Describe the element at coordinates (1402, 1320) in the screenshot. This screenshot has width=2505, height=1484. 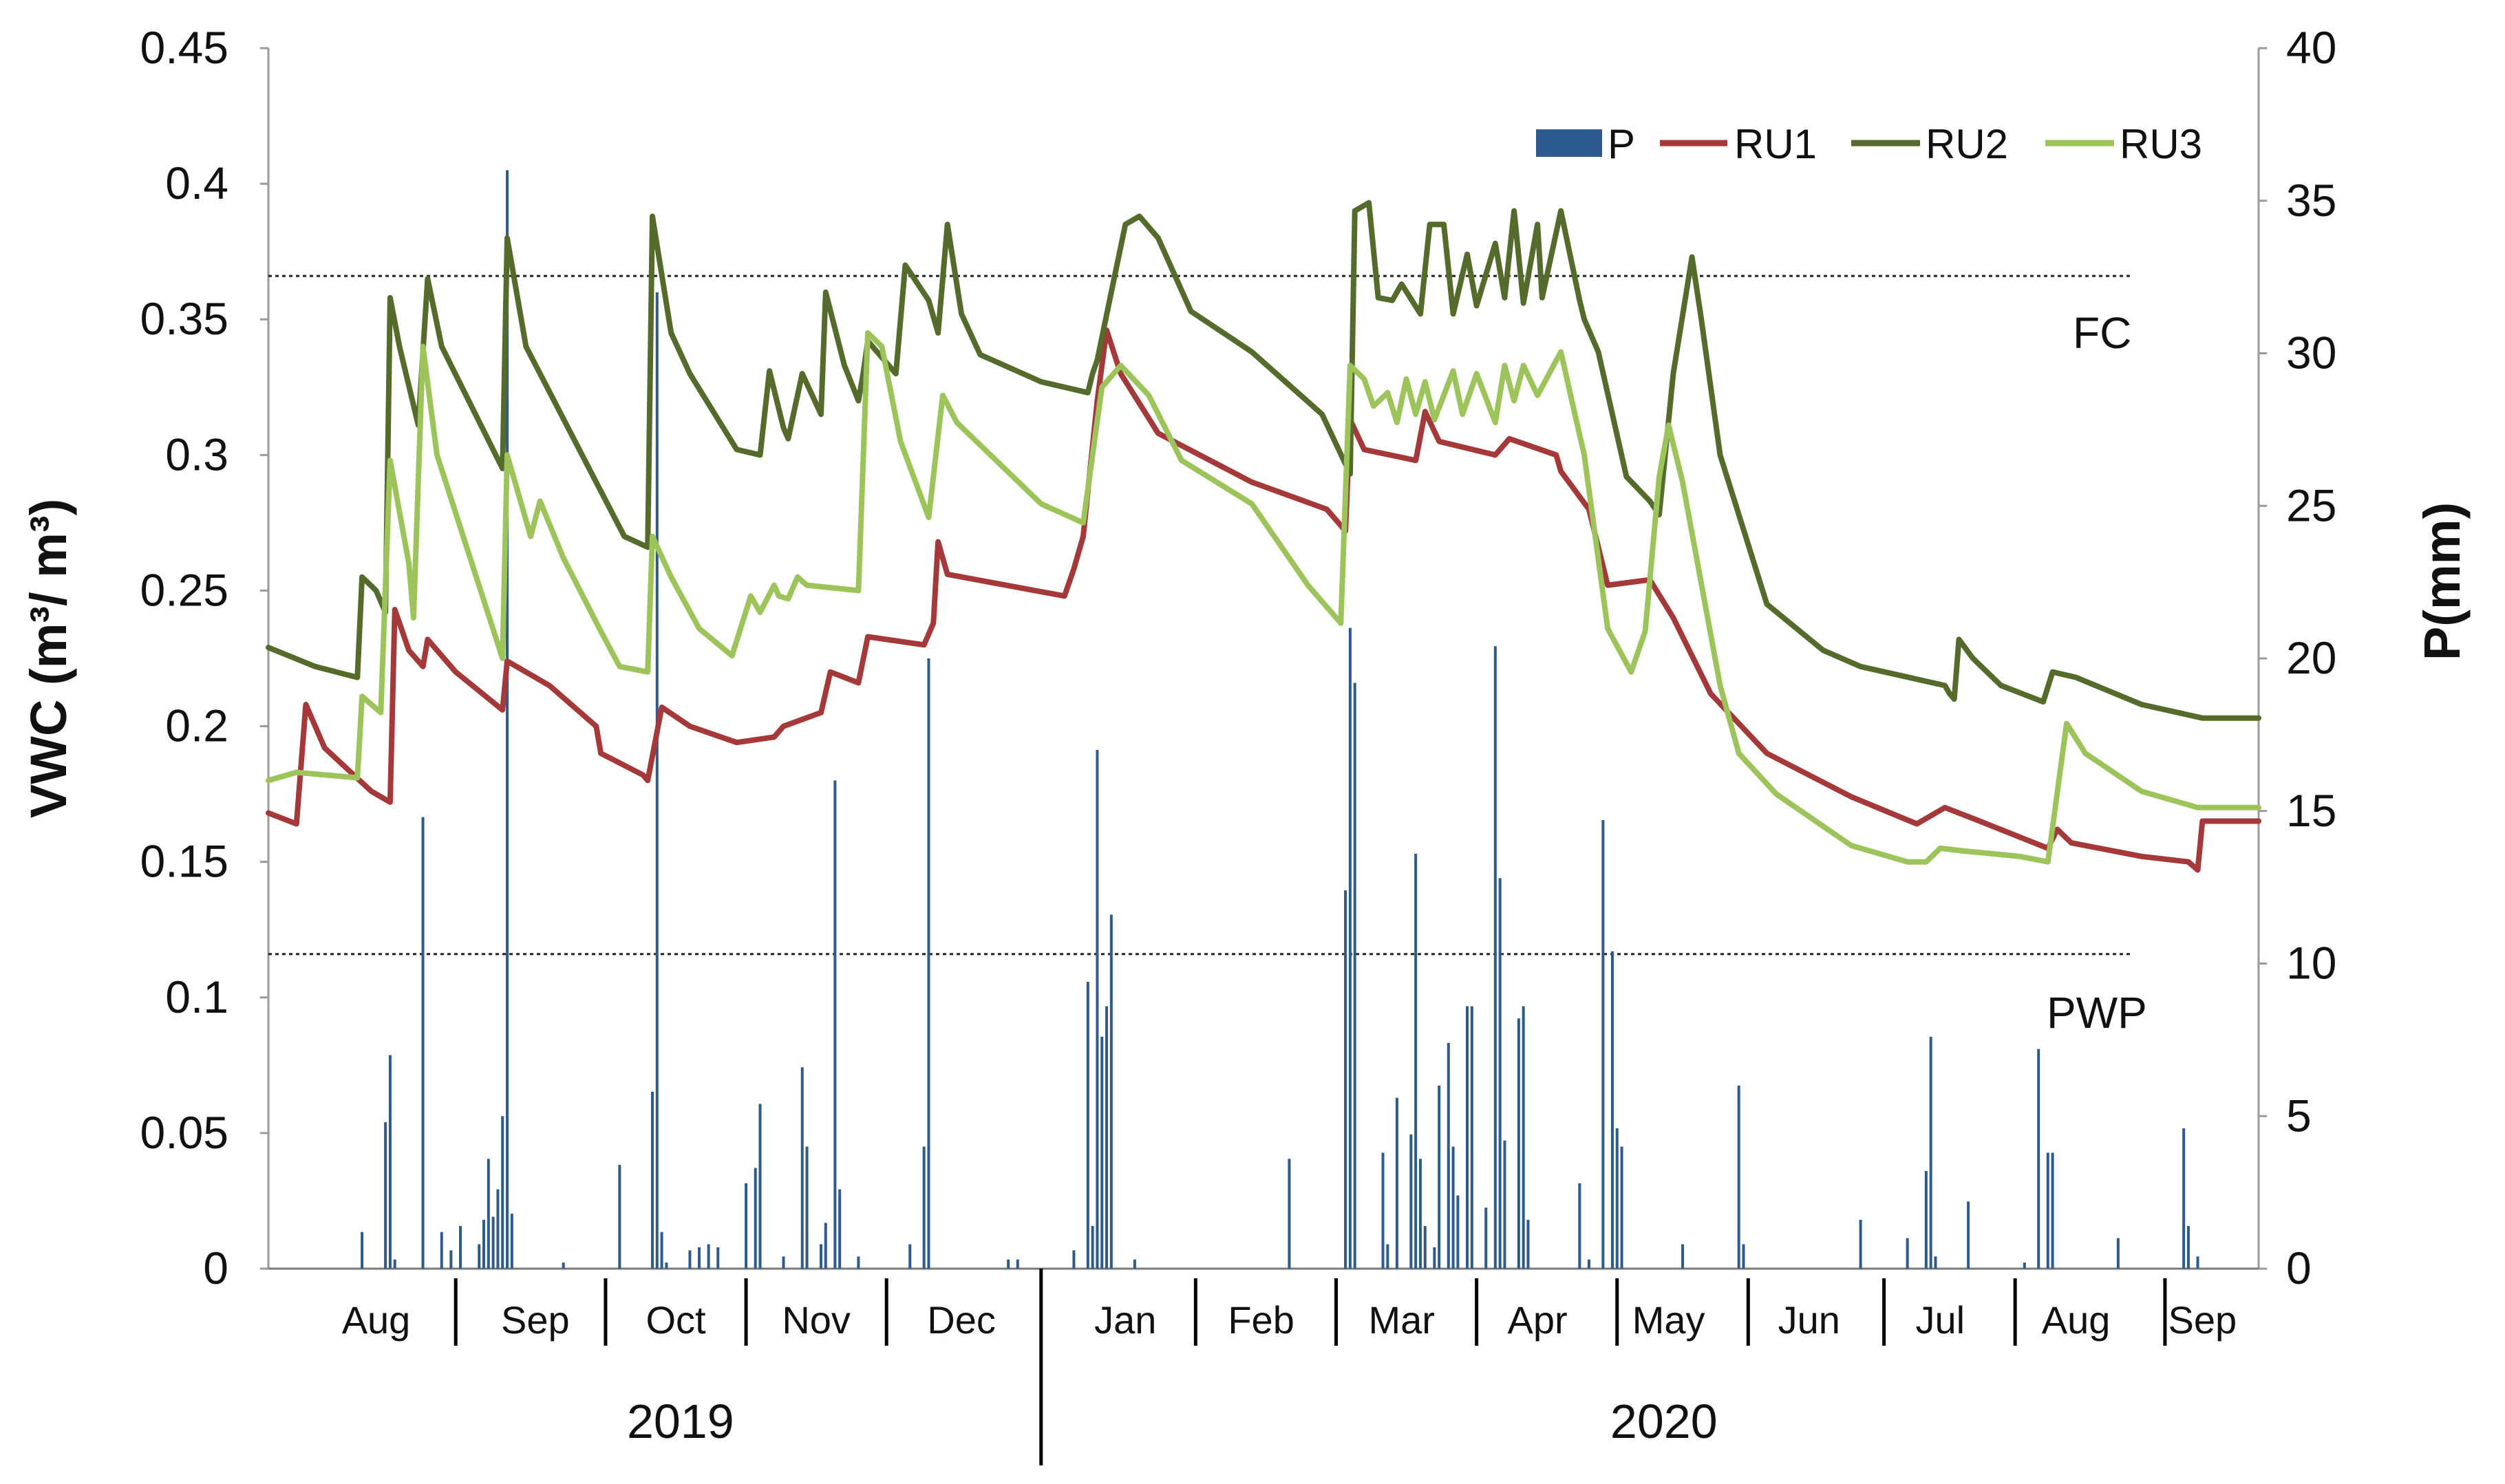
I see `month-label: Mar` at that location.